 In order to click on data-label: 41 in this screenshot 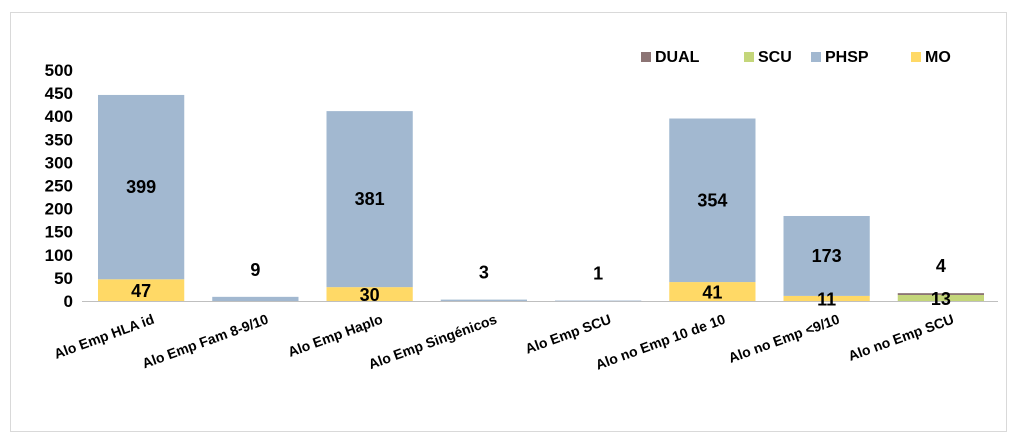, I will do `click(712, 293)`.